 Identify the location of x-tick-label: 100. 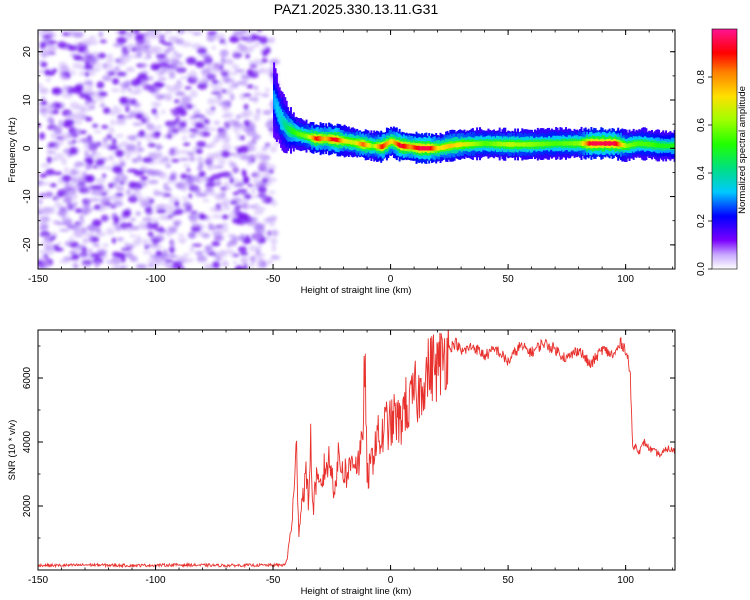
(625, 580).